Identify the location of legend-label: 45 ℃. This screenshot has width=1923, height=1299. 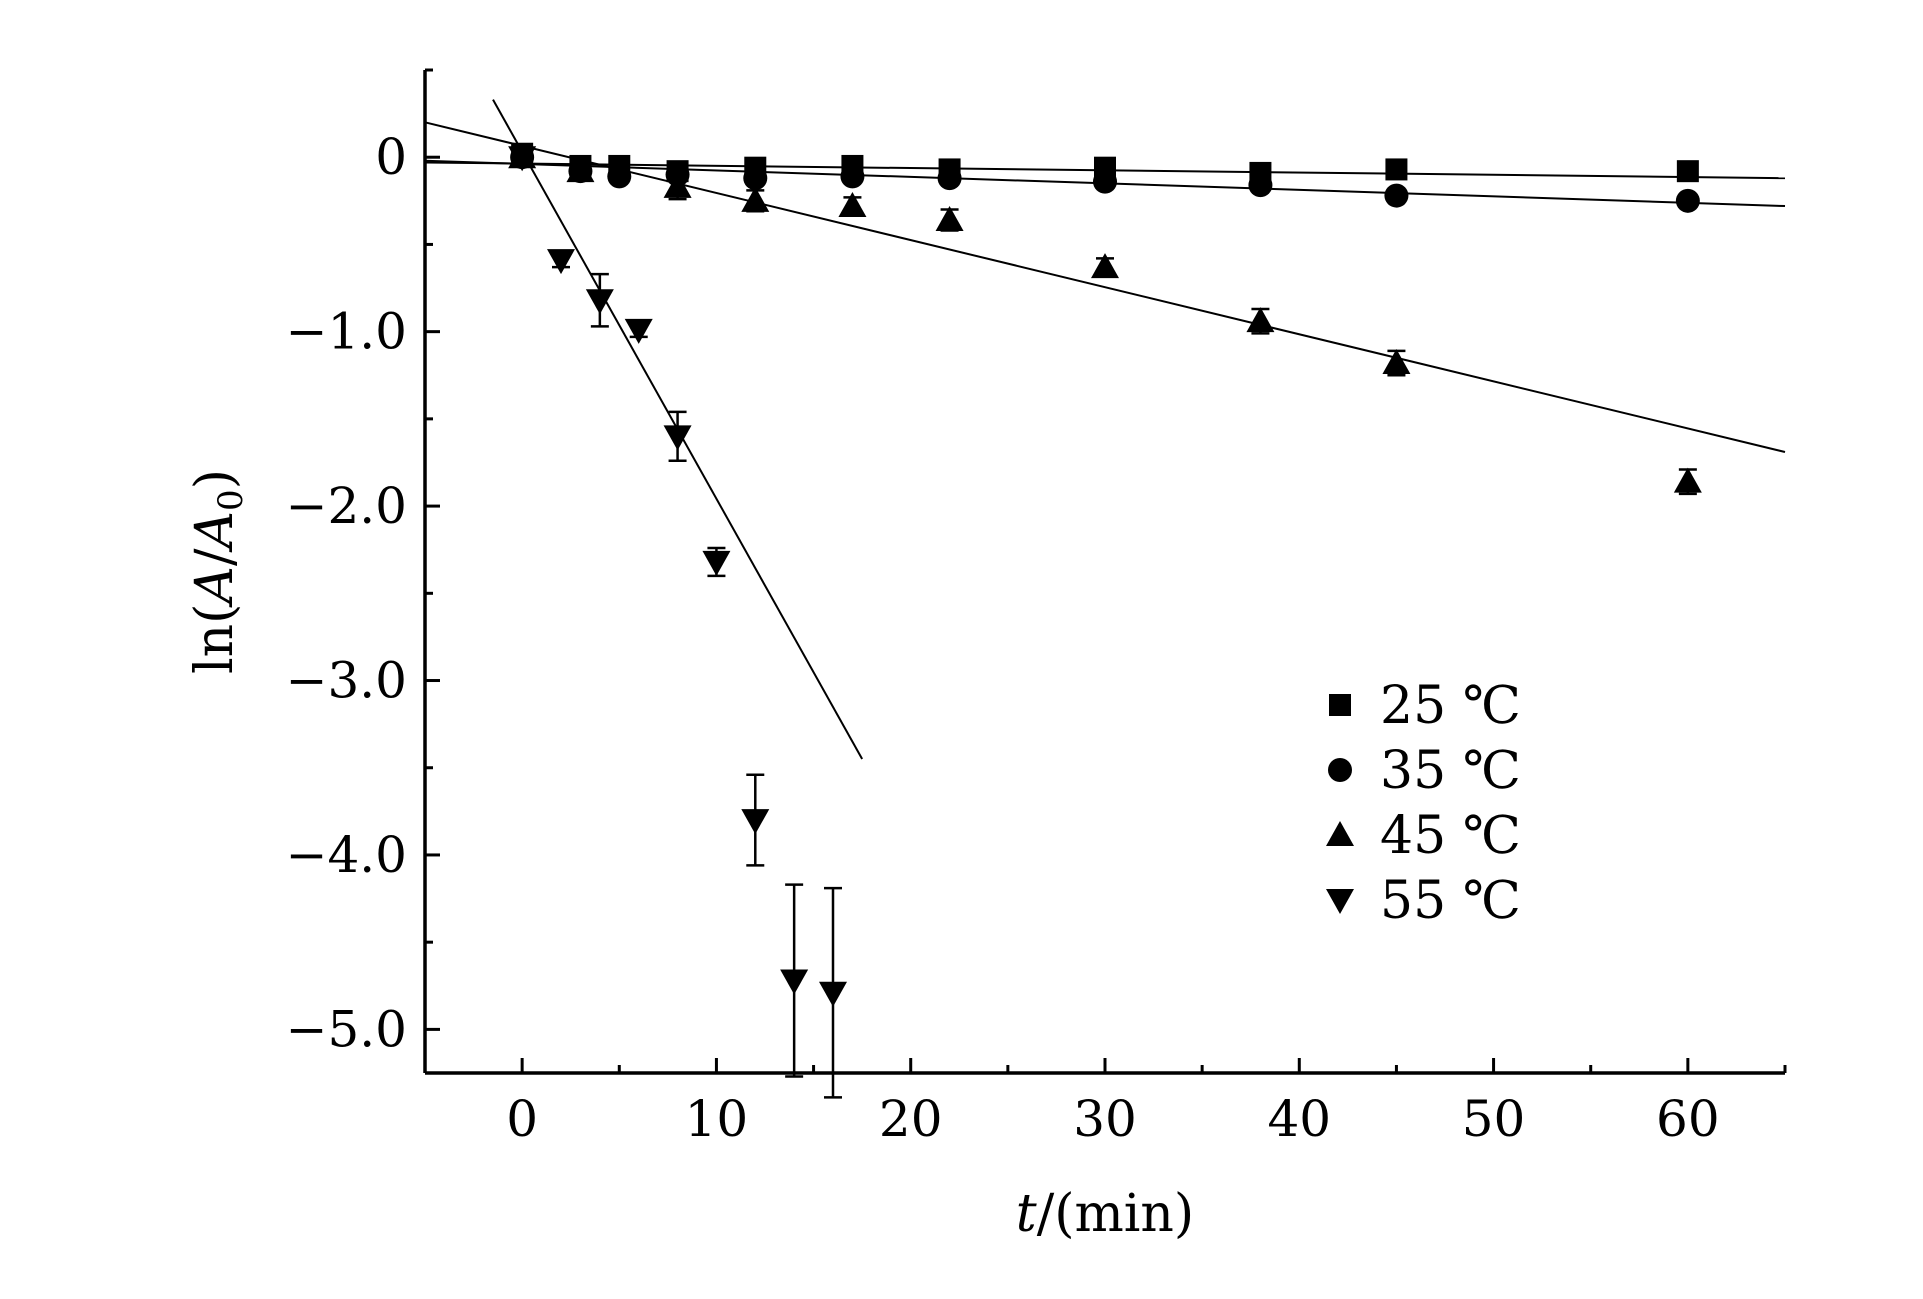
(1450, 836).